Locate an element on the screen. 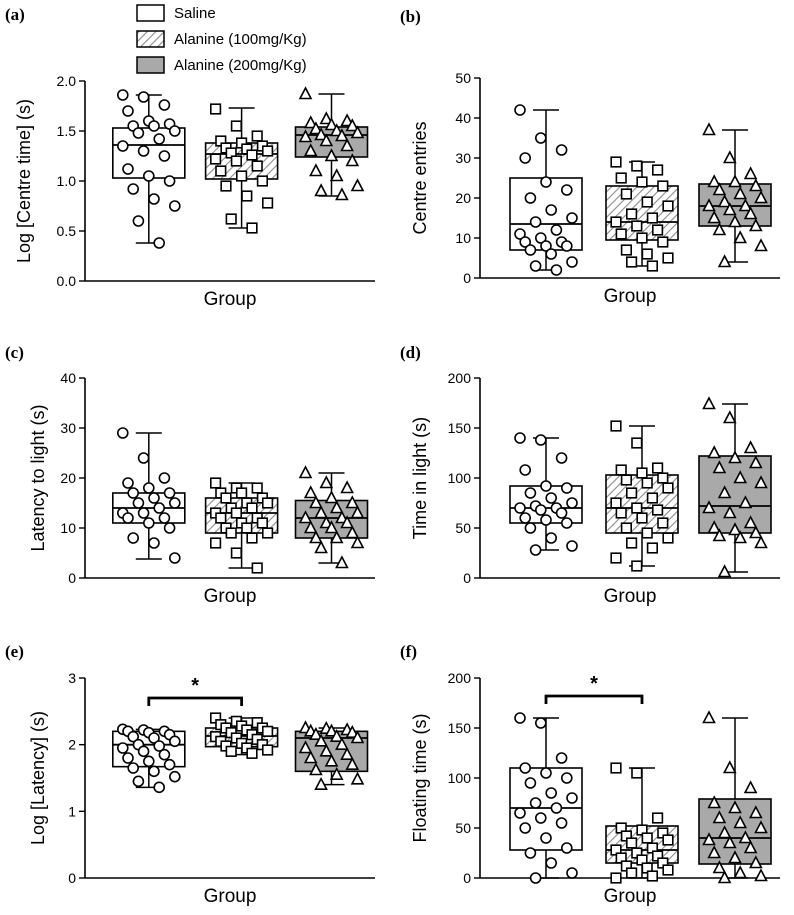 The height and width of the screenshot is (915, 794). x-axis-label: Group is located at coordinates (630, 296).